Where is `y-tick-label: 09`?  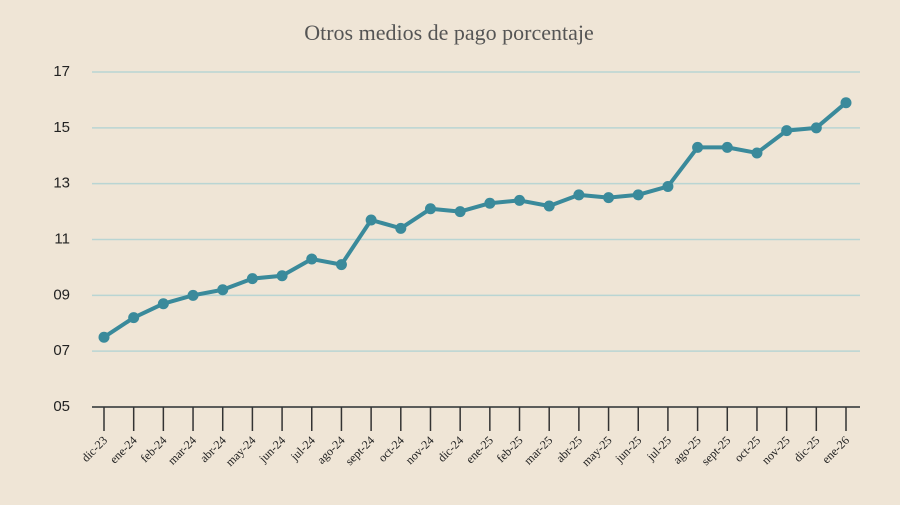
y-tick-label: 09 is located at coordinates (61, 294).